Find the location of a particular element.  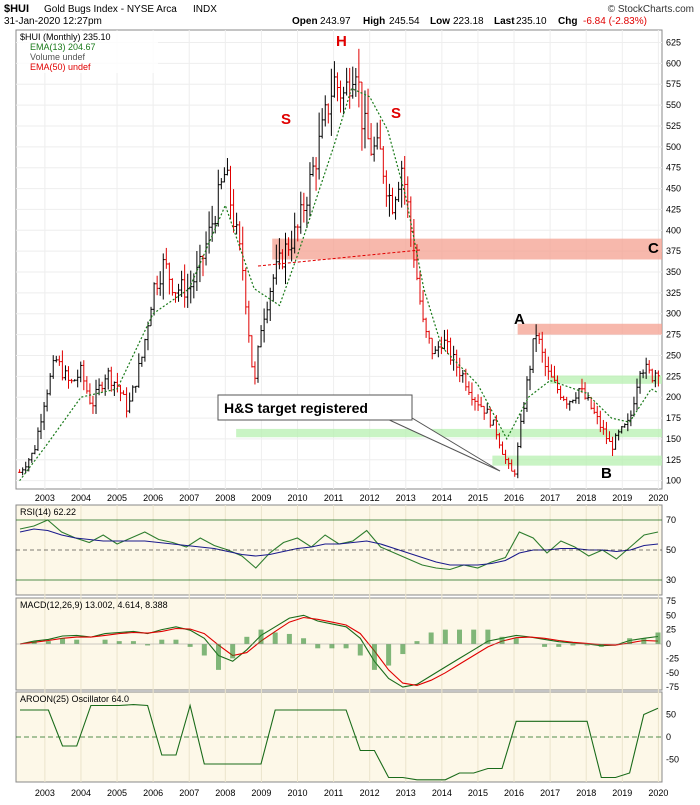

callout: H&S target registered is located at coordinates (359, 433).